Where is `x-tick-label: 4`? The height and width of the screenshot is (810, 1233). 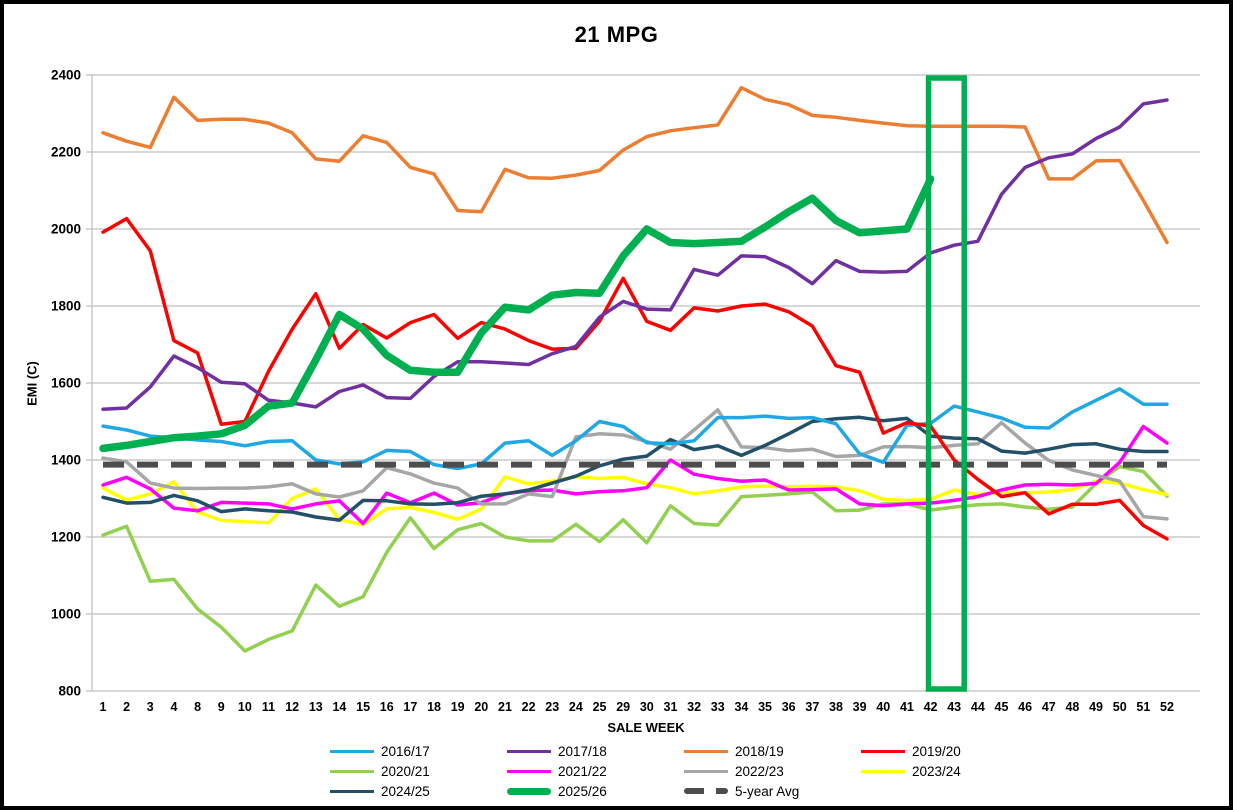 x-tick-label: 4 is located at coordinates (173, 707).